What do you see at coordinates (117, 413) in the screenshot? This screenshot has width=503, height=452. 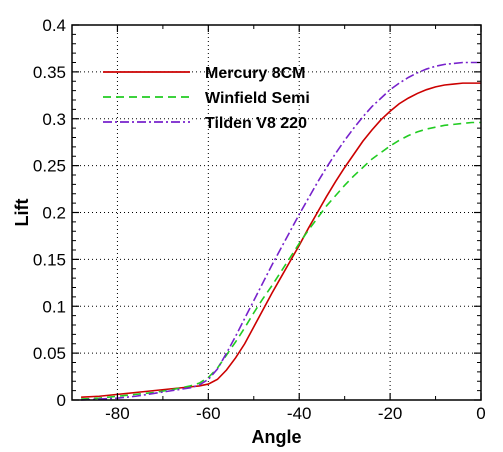 I see `x-tick-label: -80` at bounding box center [117, 413].